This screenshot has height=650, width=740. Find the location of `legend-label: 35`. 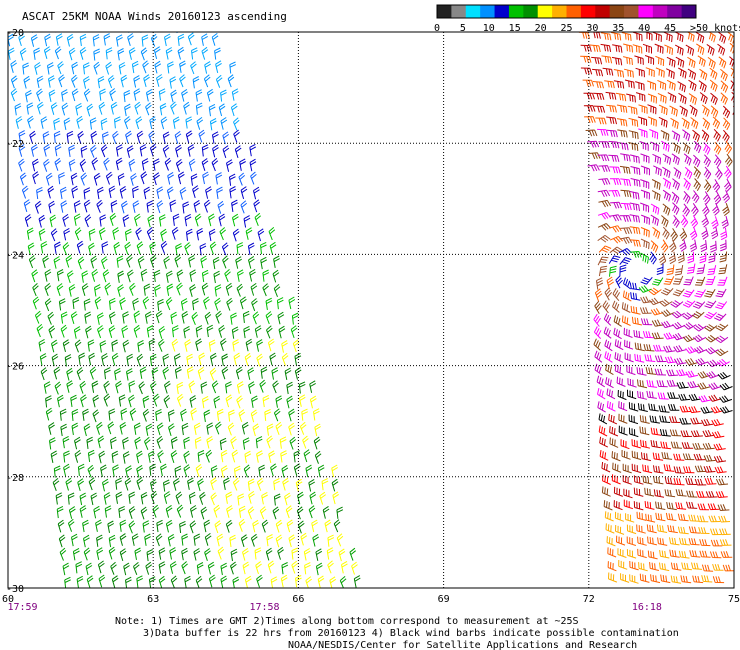

legend-label: 35 is located at coordinates (618, 28).